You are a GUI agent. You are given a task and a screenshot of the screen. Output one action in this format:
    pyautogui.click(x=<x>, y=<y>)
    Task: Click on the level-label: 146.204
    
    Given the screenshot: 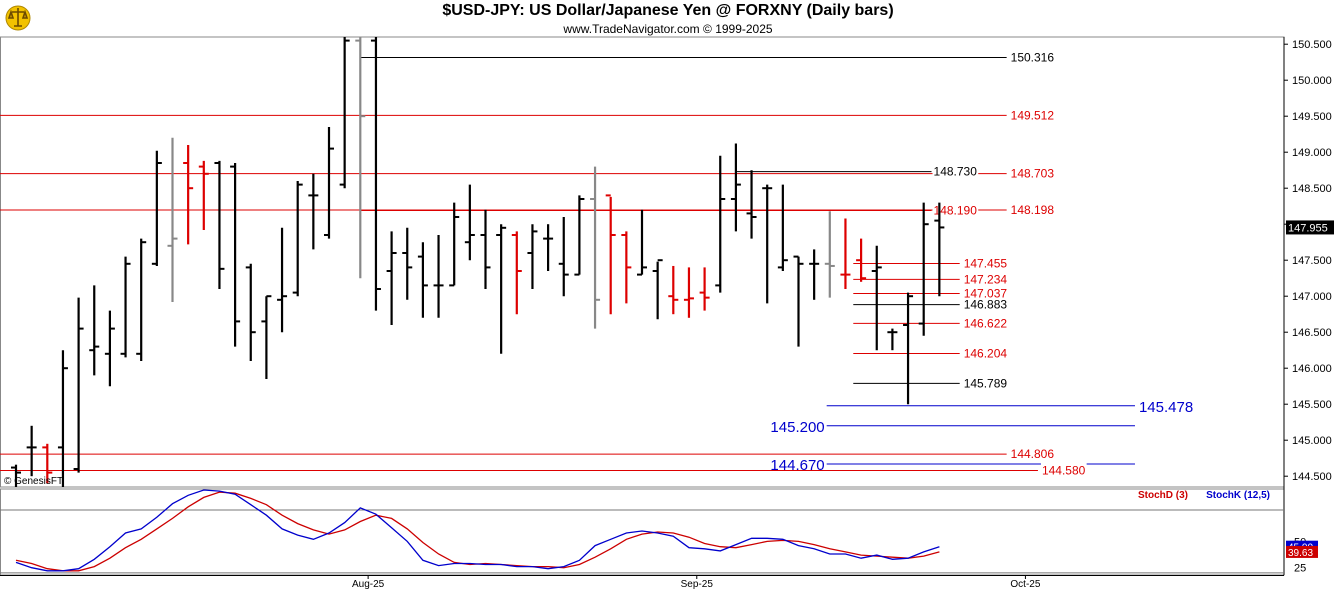 What is the action you would take?
    pyautogui.click(x=986, y=354)
    